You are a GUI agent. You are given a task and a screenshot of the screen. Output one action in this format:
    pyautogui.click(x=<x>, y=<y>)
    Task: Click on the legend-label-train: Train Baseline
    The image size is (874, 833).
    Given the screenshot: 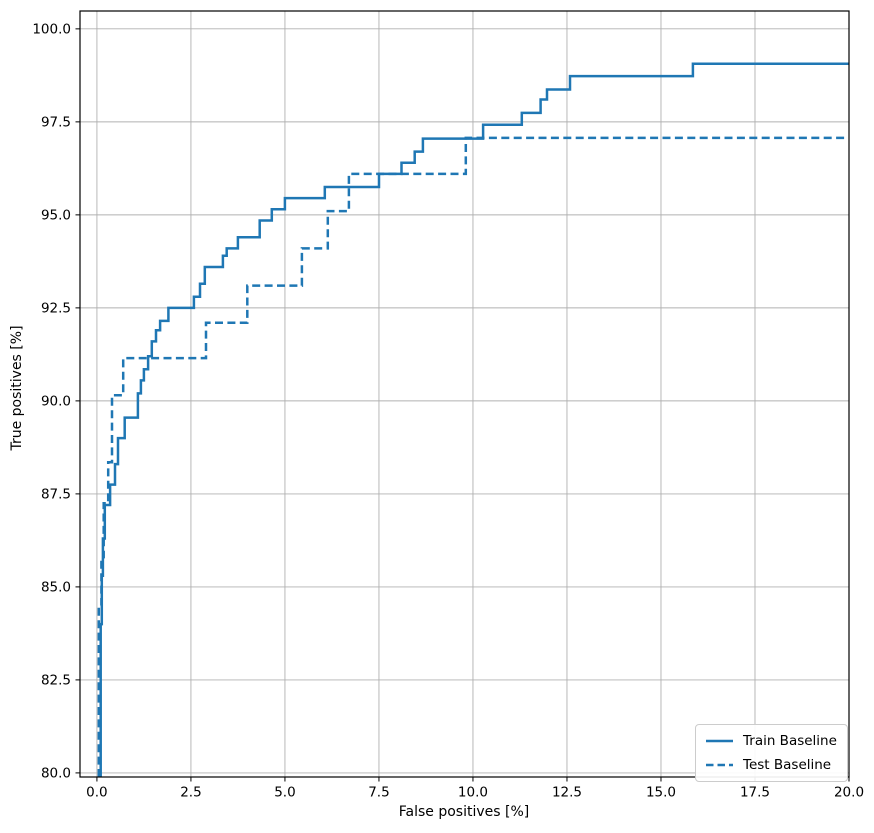 What is the action you would take?
    pyautogui.click(x=790, y=741)
    